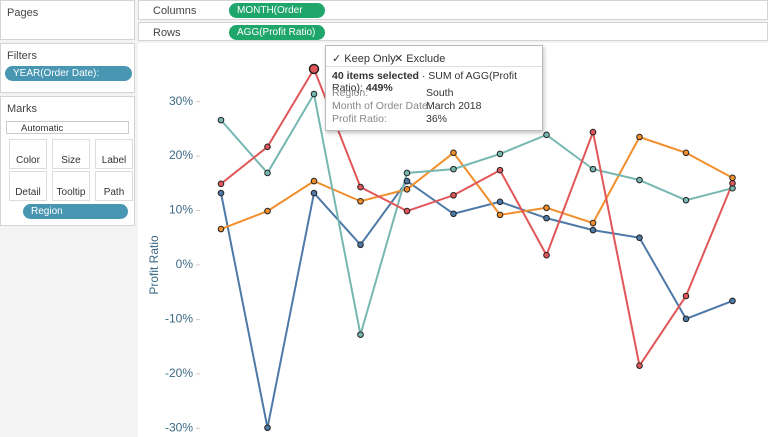  Describe the element at coordinates (28, 186) in the screenshot. I see `mark-button: Detail` at that location.